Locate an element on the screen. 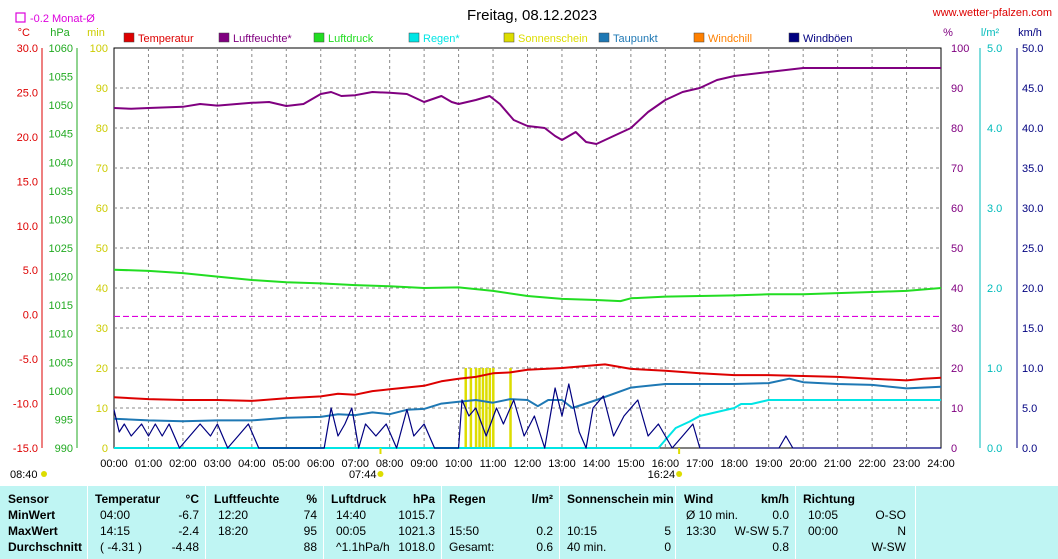 This screenshot has width=1058, height=559. stats-temp-value: -6.7 is located at coordinates (188, 515).